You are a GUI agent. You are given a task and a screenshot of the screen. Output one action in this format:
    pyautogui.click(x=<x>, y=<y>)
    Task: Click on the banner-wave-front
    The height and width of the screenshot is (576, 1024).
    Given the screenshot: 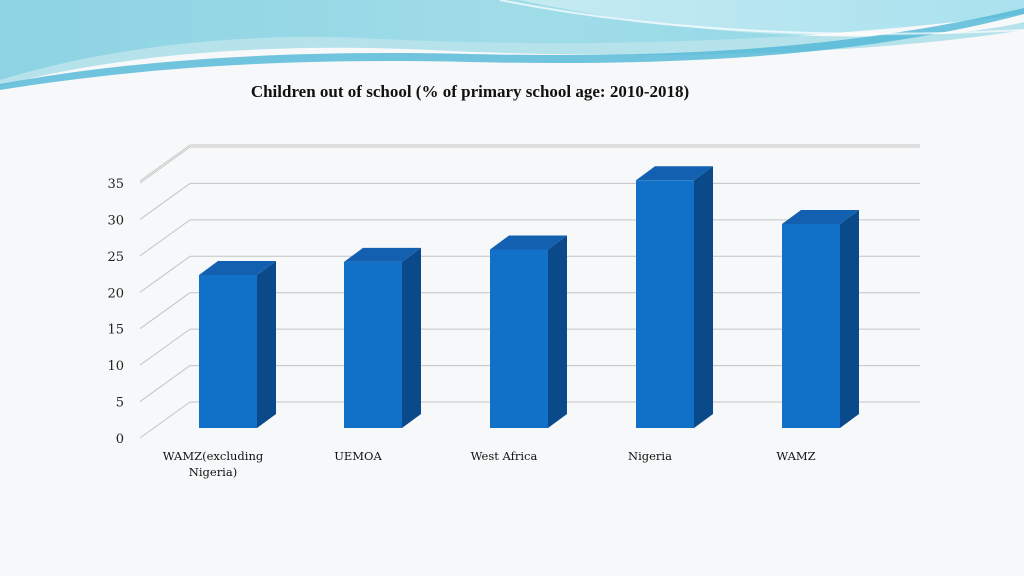 What is the action you would take?
    pyautogui.click(x=512, y=49)
    